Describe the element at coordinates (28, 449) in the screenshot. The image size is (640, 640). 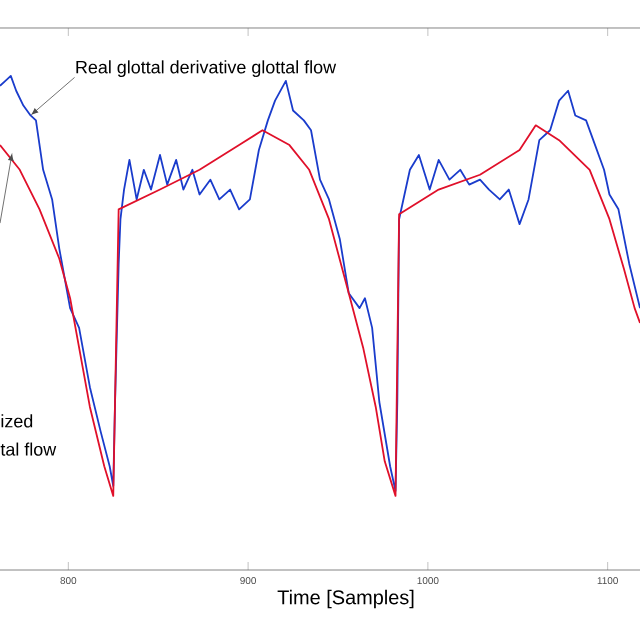
I see `annotation: tal flow` at that location.